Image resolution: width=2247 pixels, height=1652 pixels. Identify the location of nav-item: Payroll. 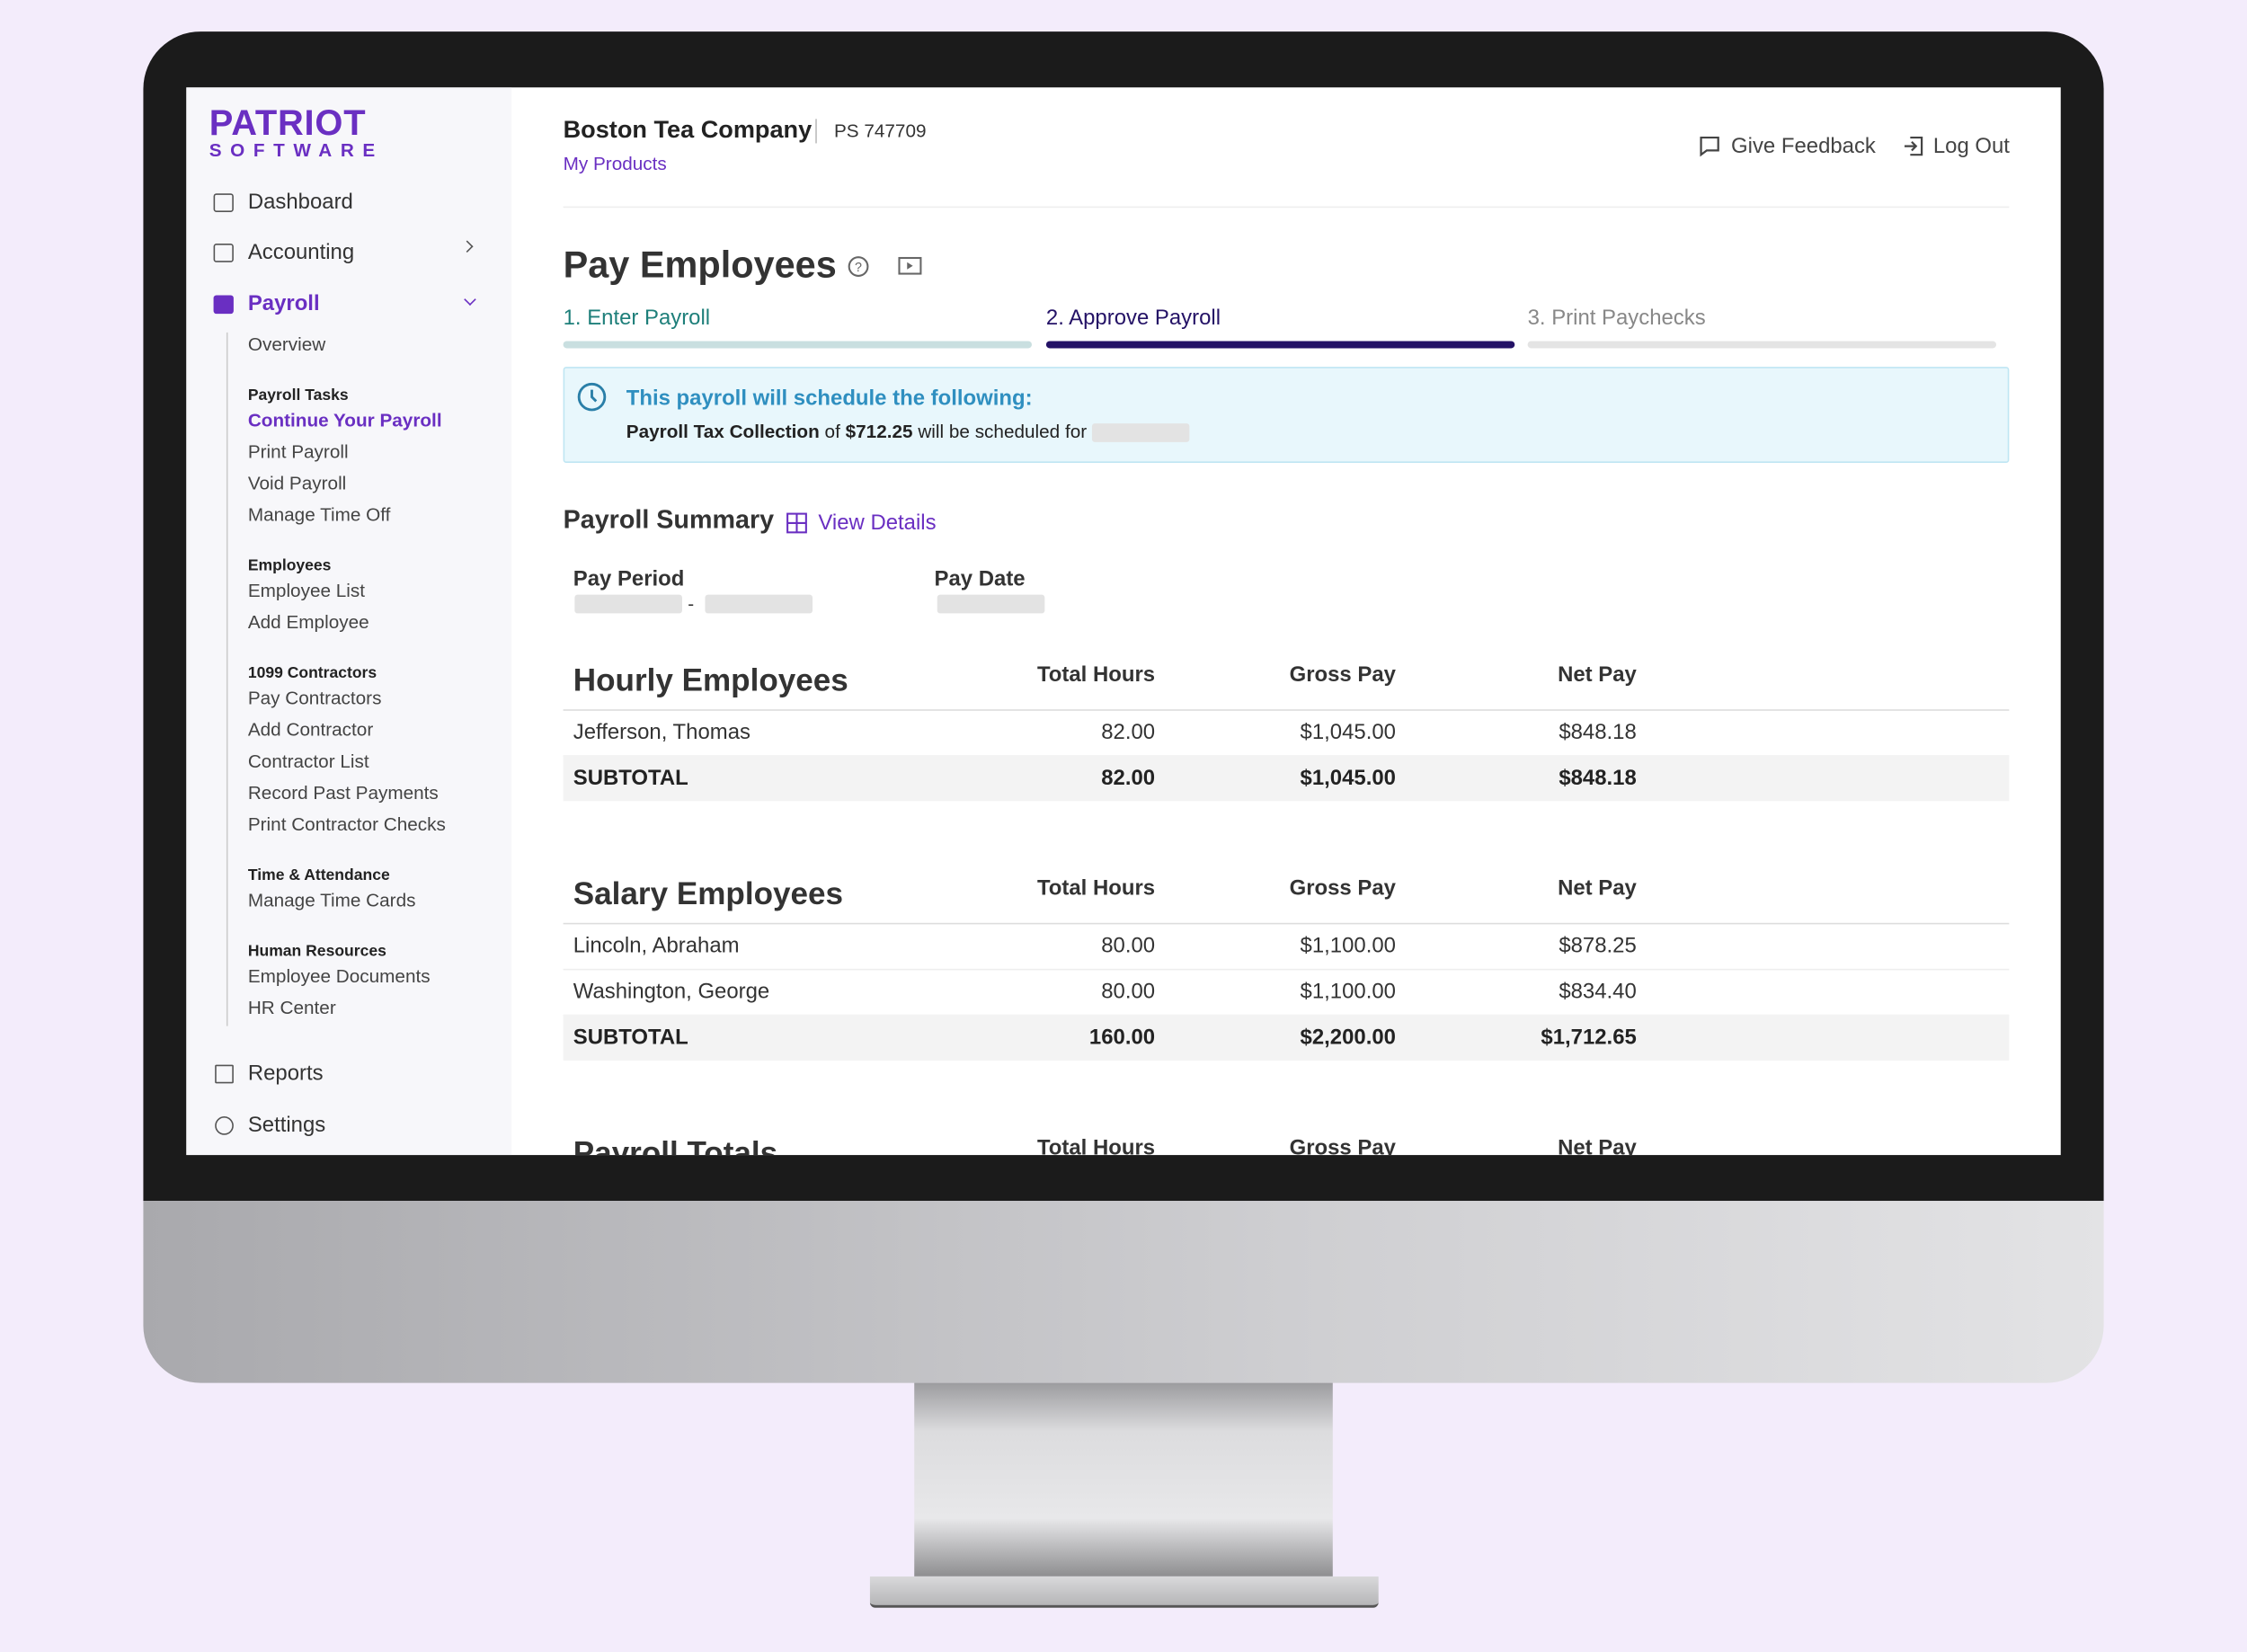
(283, 303).